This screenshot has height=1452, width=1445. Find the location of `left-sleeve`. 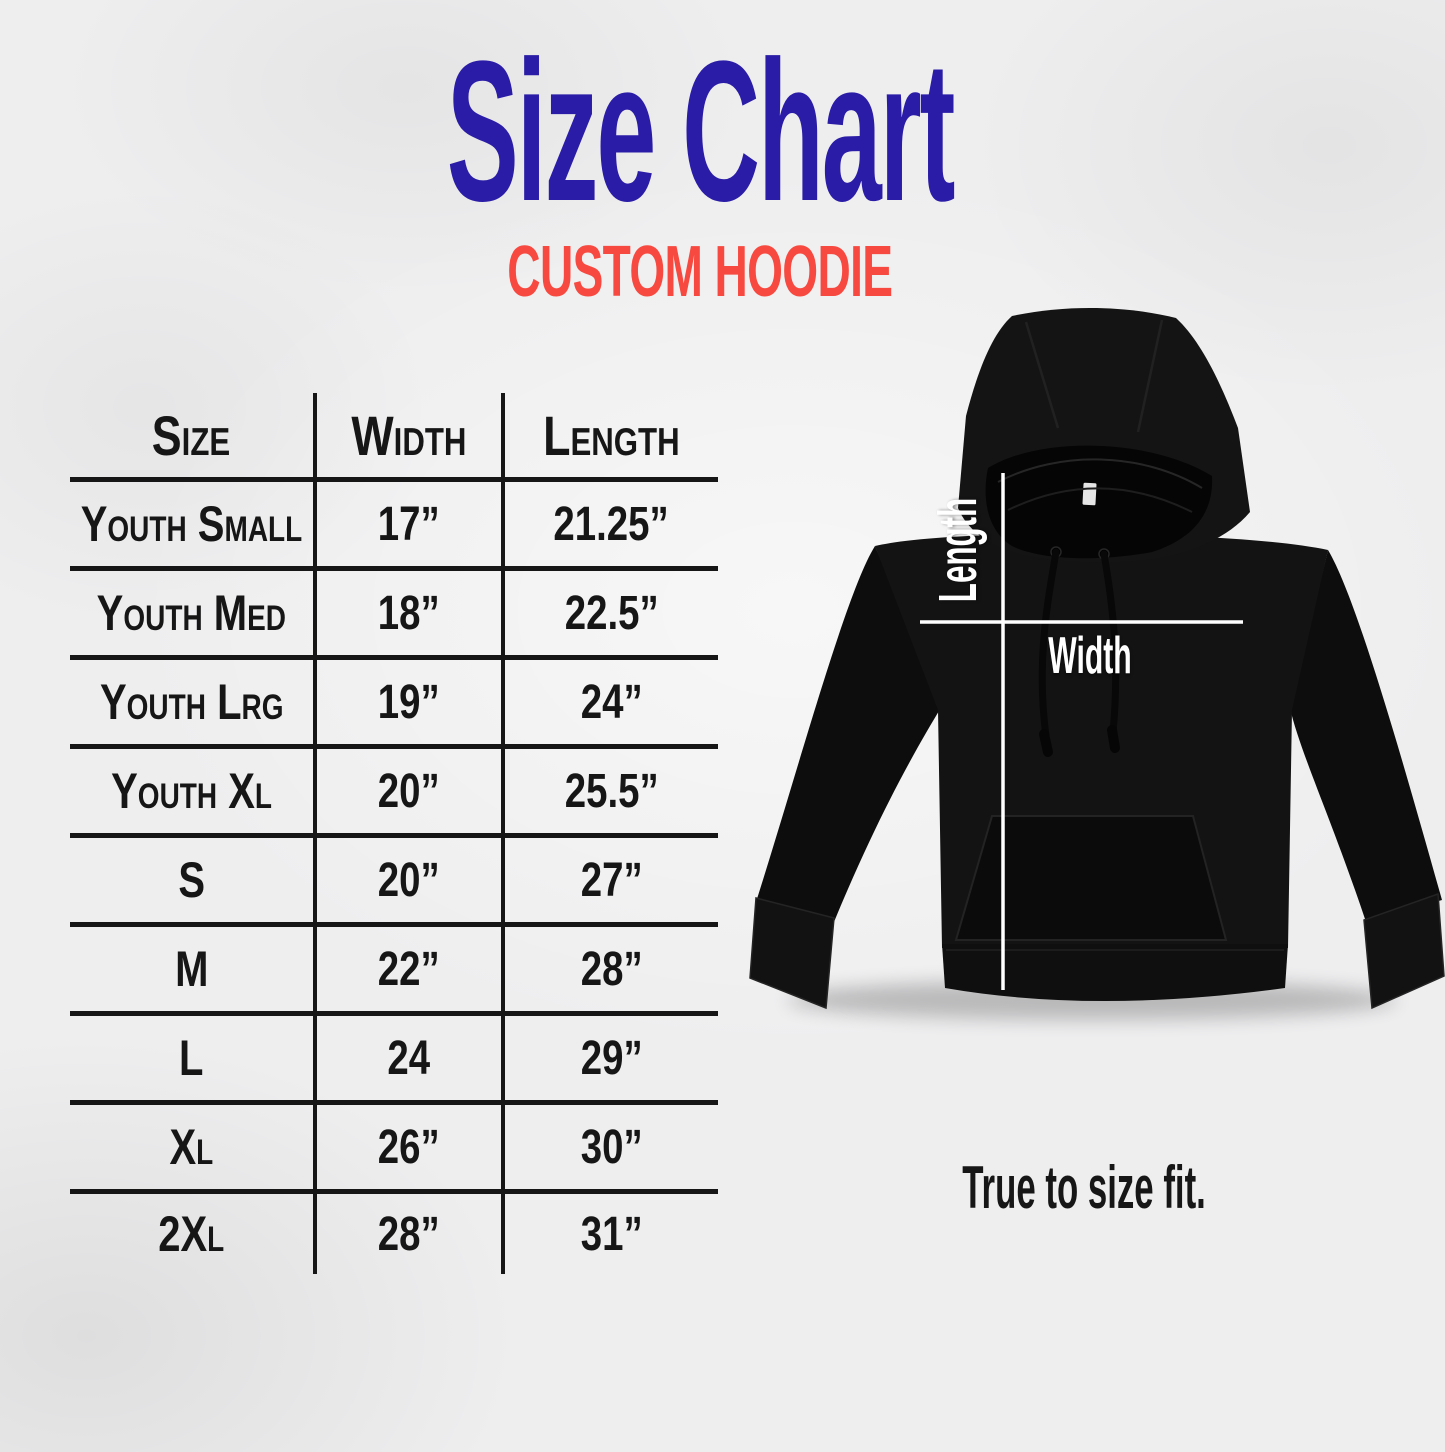

left-sleeve is located at coordinates (849, 734).